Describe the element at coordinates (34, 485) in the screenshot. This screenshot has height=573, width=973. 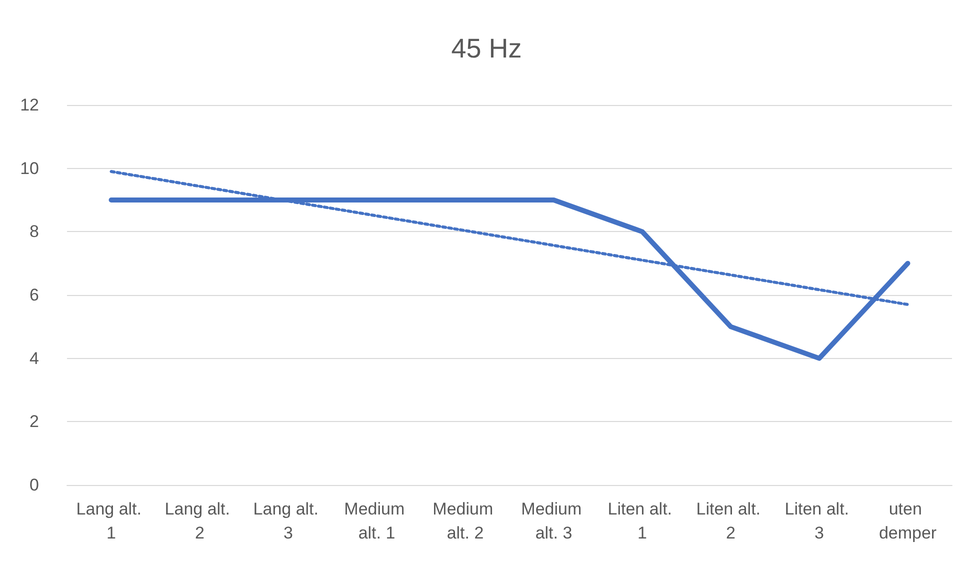
I see `y-tick-label: 0` at that location.